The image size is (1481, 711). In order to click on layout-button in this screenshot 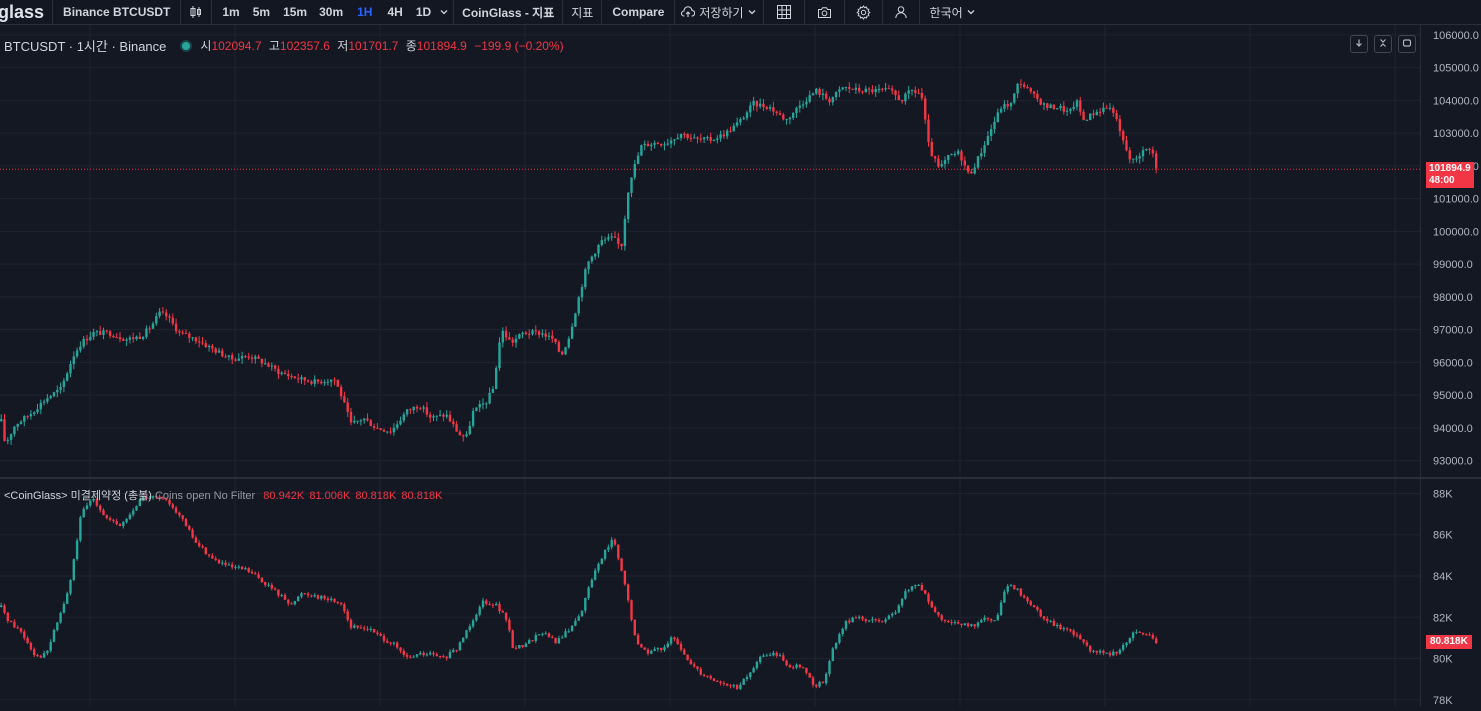, I will do `click(783, 12)`.